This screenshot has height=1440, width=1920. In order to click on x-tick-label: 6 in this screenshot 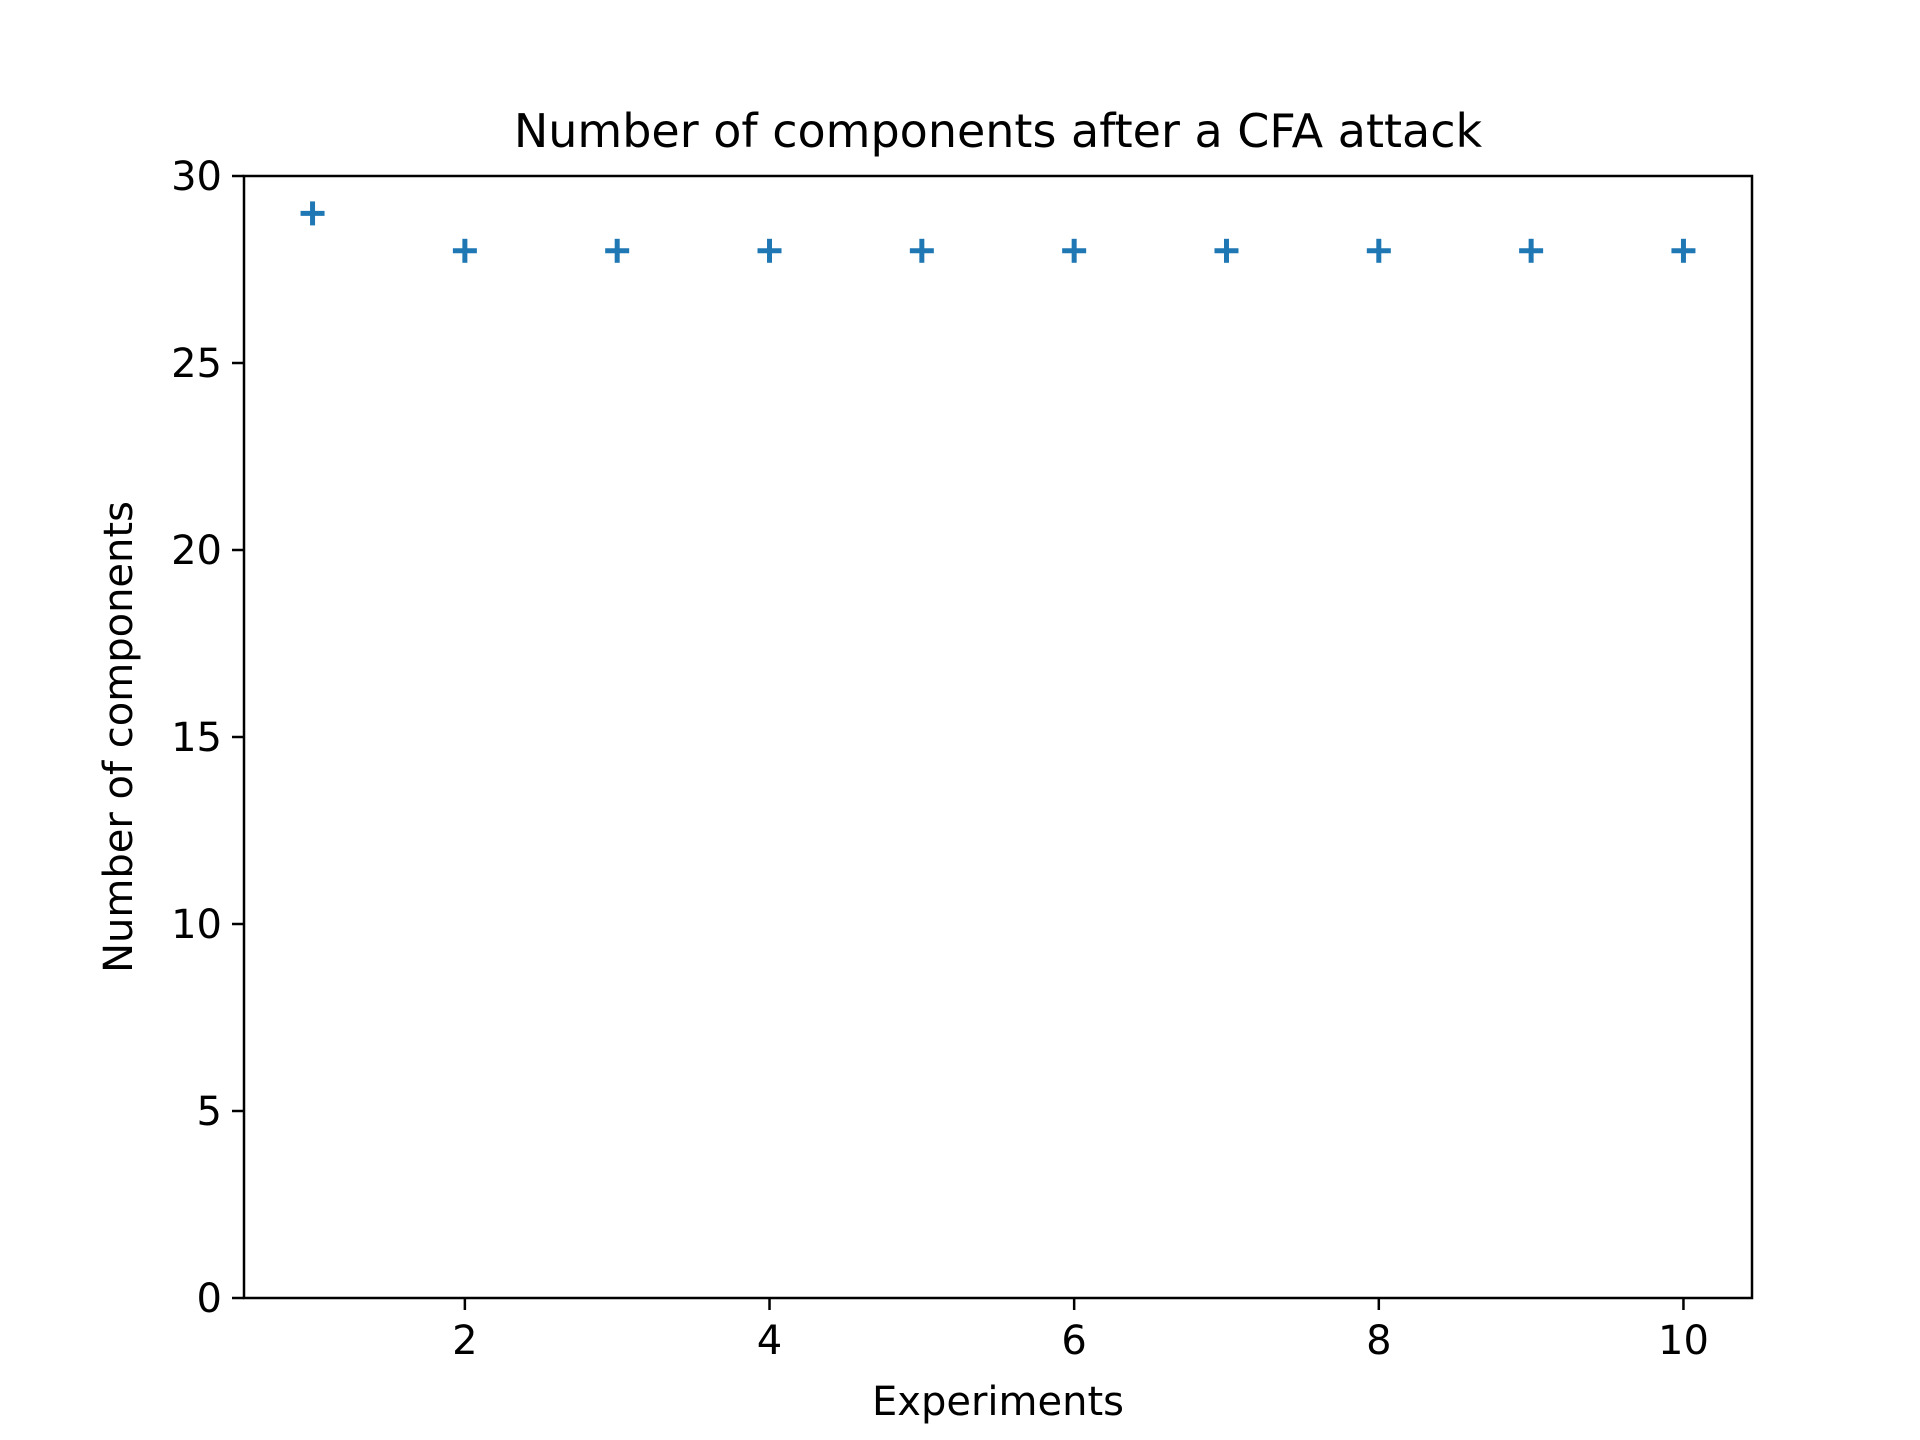, I will do `click(1073, 1341)`.